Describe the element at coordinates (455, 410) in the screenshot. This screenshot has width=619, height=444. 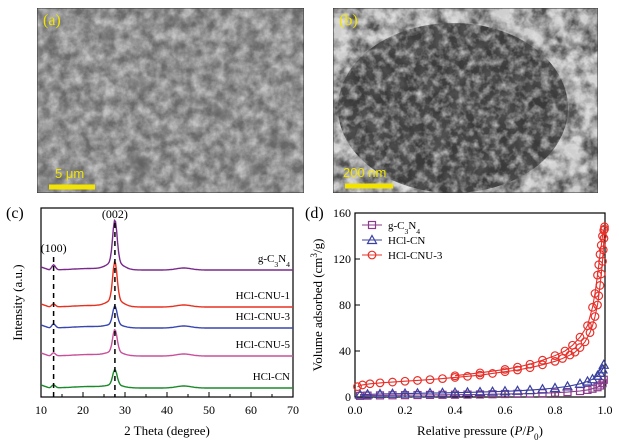
I see `x-tick-label: 0.4` at that location.